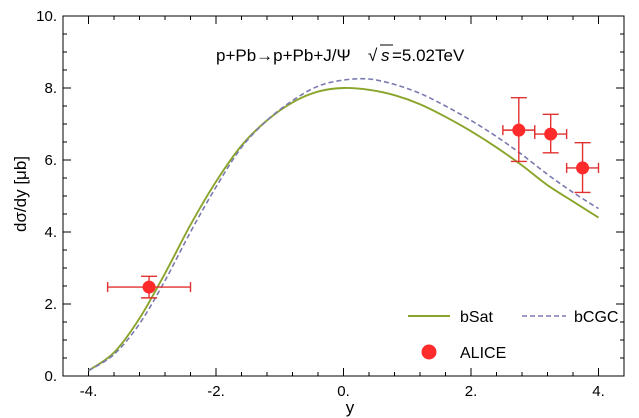 Image resolution: width=639 pixels, height=418 pixels. I want to click on x-tick-label: 2., so click(471, 391).